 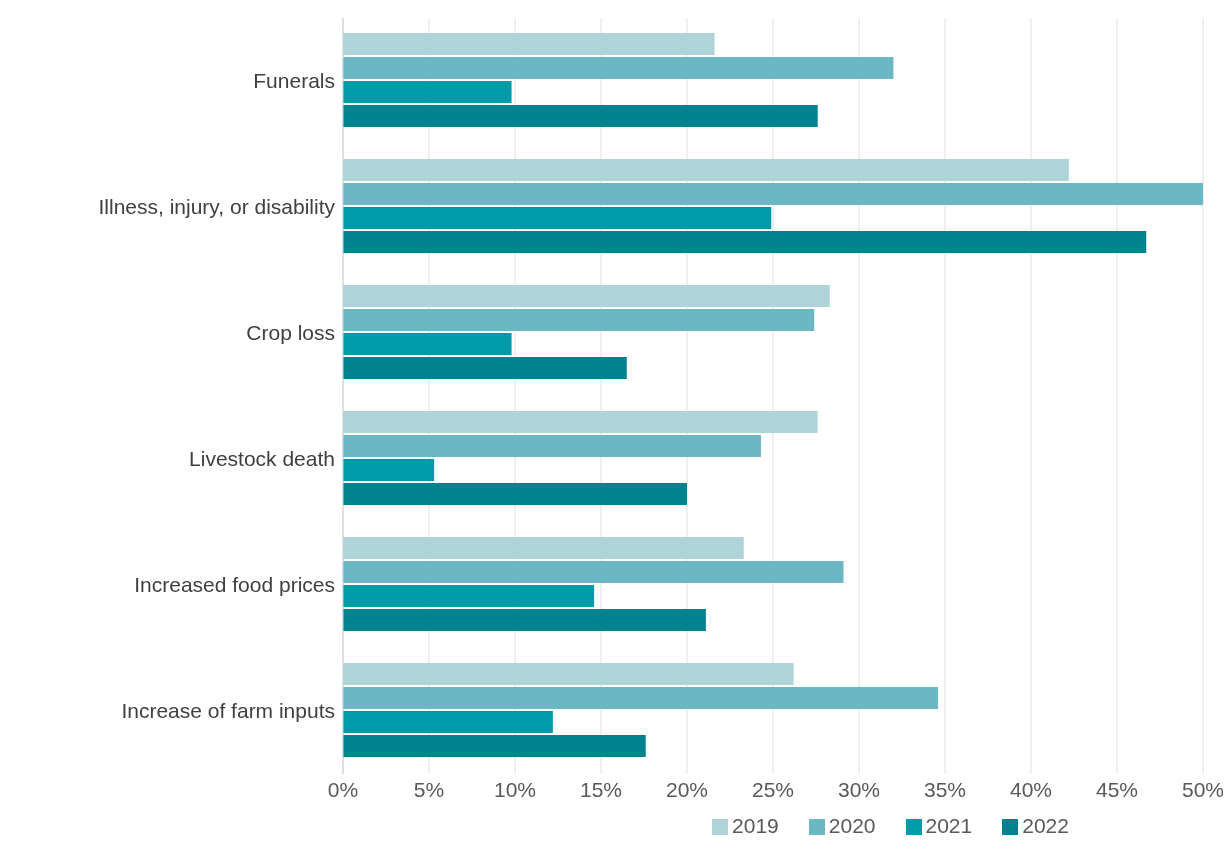 What do you see at coordinates (1117, 789) in the screenshot?
I see `x-tick-label: 45%` at bounding box center [1117, 789].